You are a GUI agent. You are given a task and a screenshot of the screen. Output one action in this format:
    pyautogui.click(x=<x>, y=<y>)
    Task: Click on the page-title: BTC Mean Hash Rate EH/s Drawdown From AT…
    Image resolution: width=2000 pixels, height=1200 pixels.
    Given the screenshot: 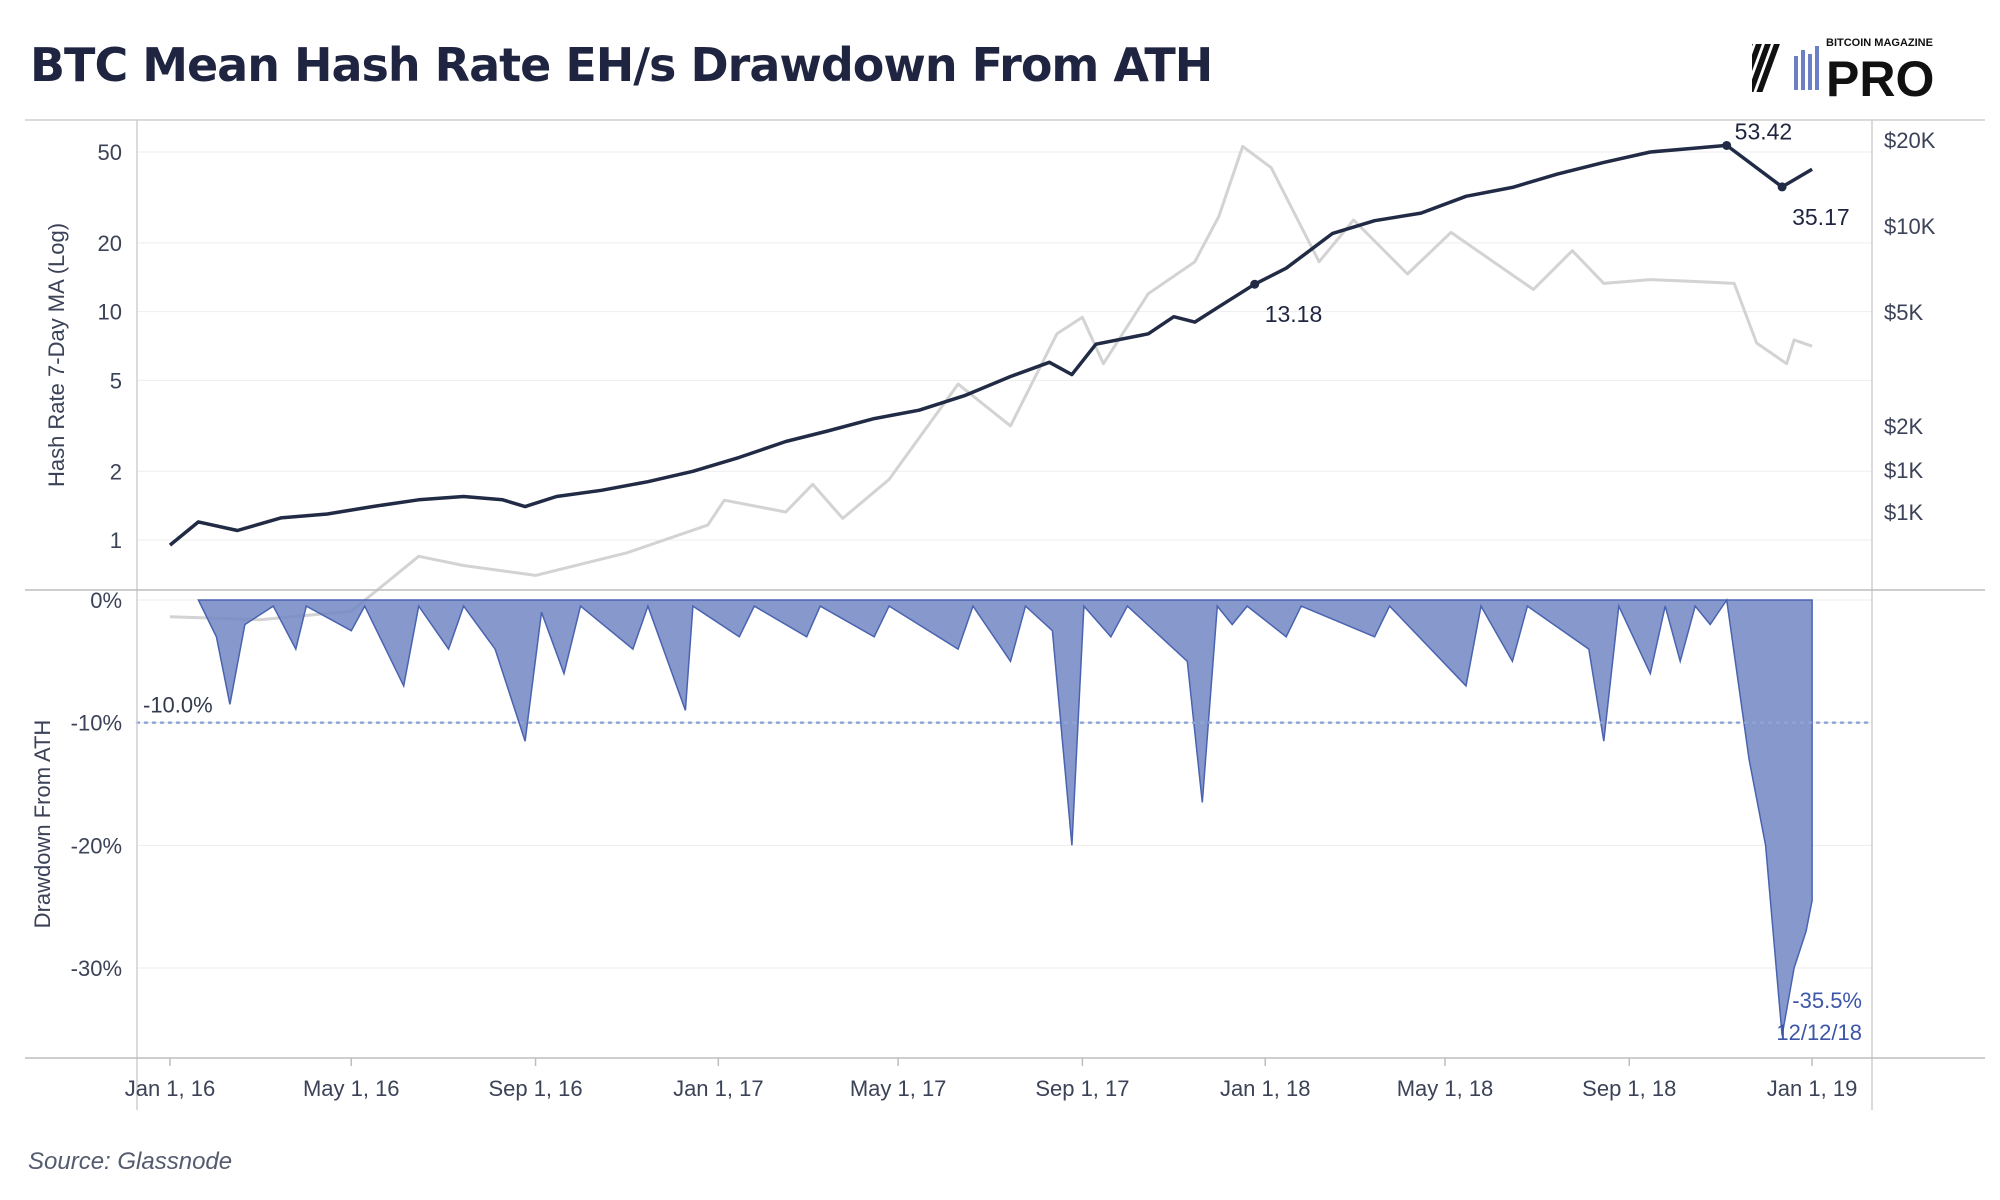 What is the action you would take?
    pyautogui.click(x=621, y=65)
    